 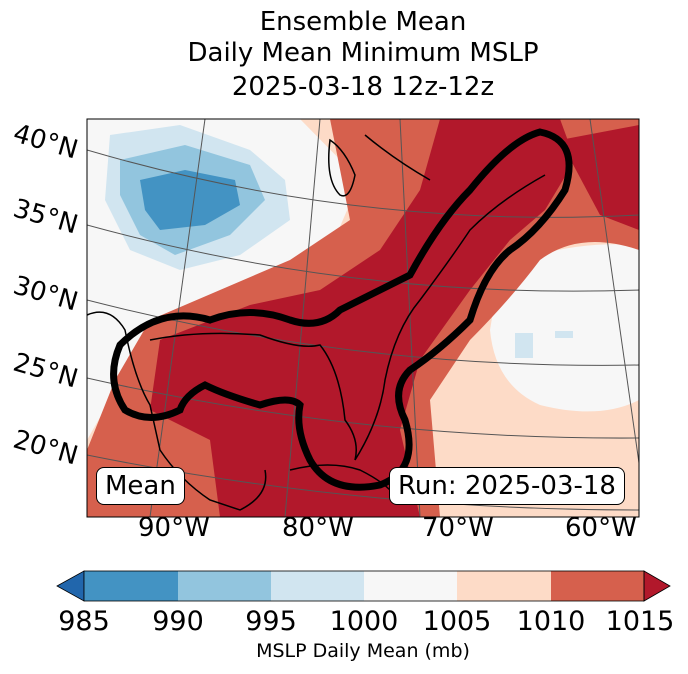 I want to click on colorbar-tick-1005: 1005, so click(x=457, y=621).